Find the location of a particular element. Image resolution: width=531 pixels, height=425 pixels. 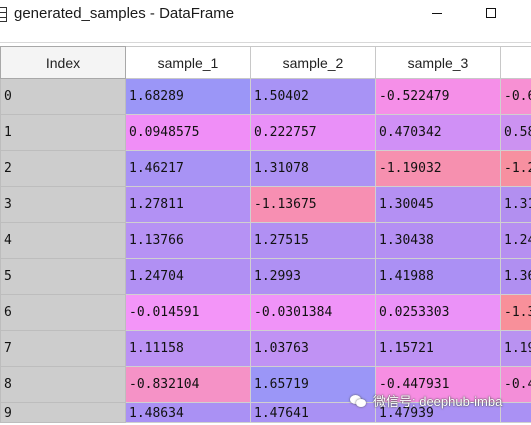

row-index-cell: 5 is located at coordinates (63, 276).